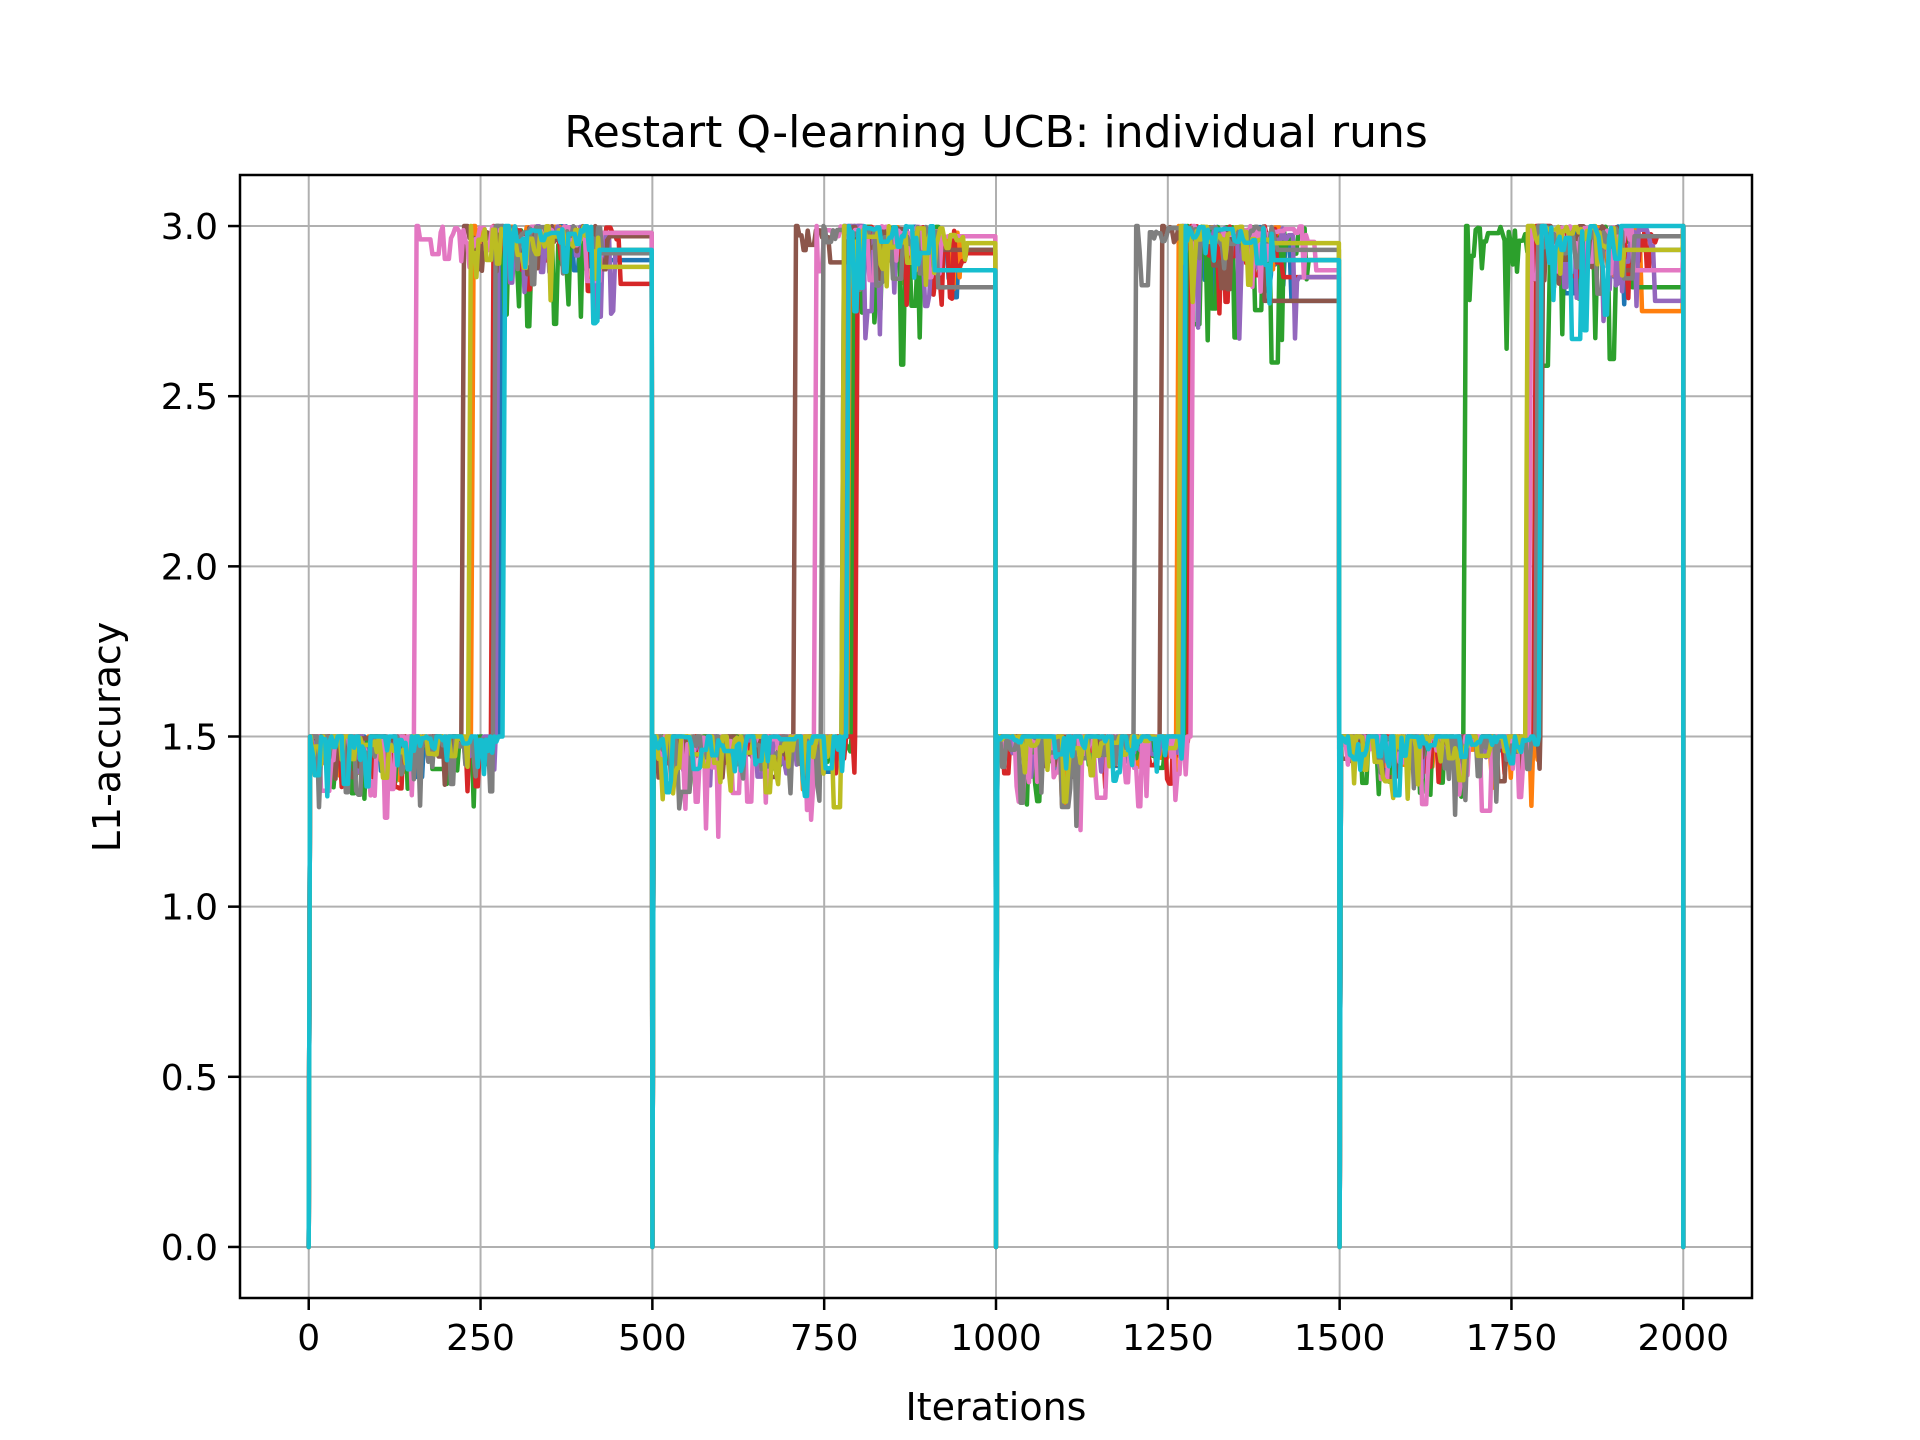 This screenshot has height=1440, width=1920. Describe the element at coordinates (189, 397) in the screenshot. I see `y-tick-label: 2.5` at that location.